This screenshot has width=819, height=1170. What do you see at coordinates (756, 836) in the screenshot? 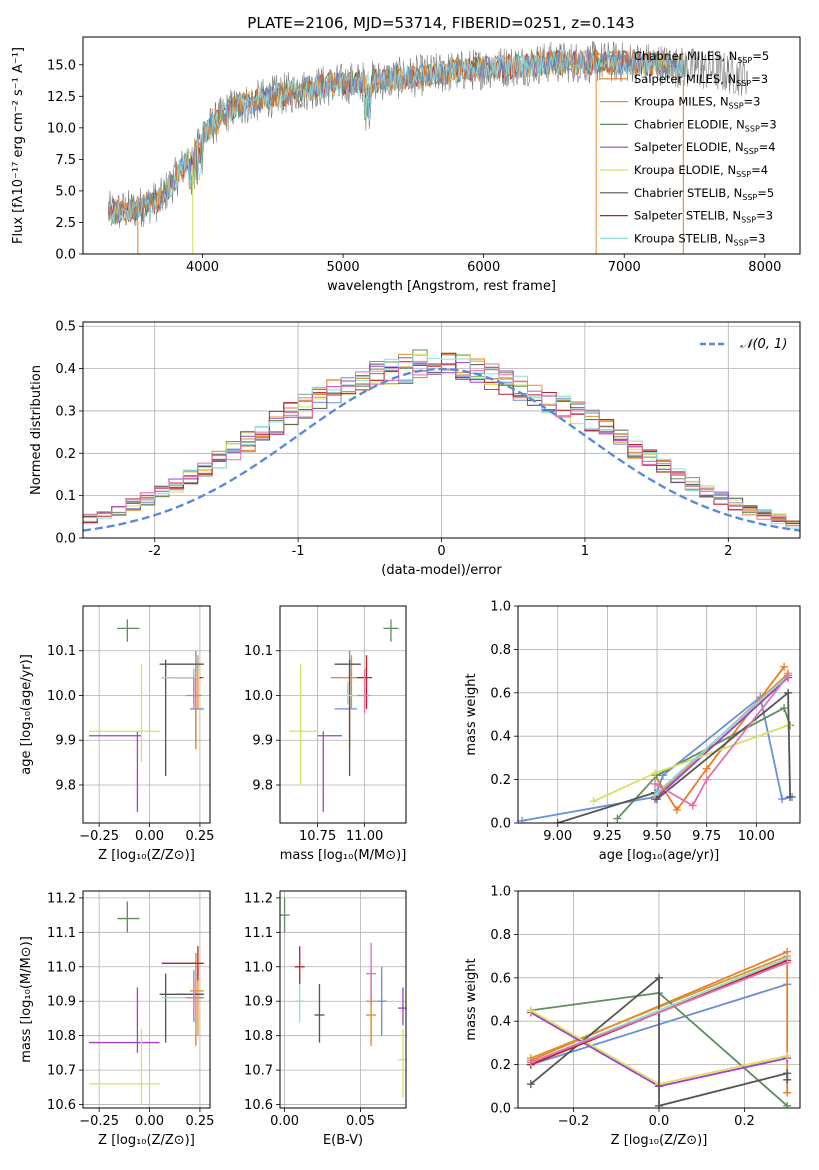
I see `mw-vs-age-xtick-label: 10.00` at bounding box center [756, 836].